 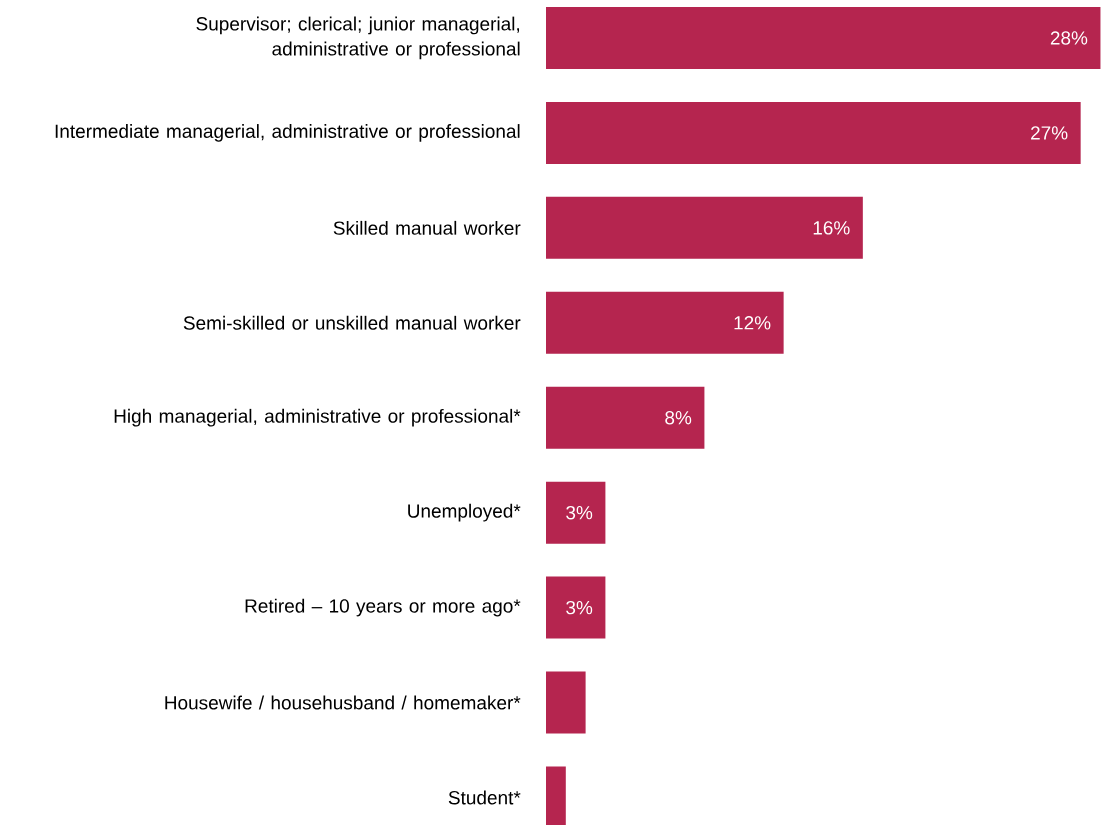 What do you see at coordinates (1049, 133) in the screenshot?
I see `data-label: 27%` at bounding box center [1049, 133].